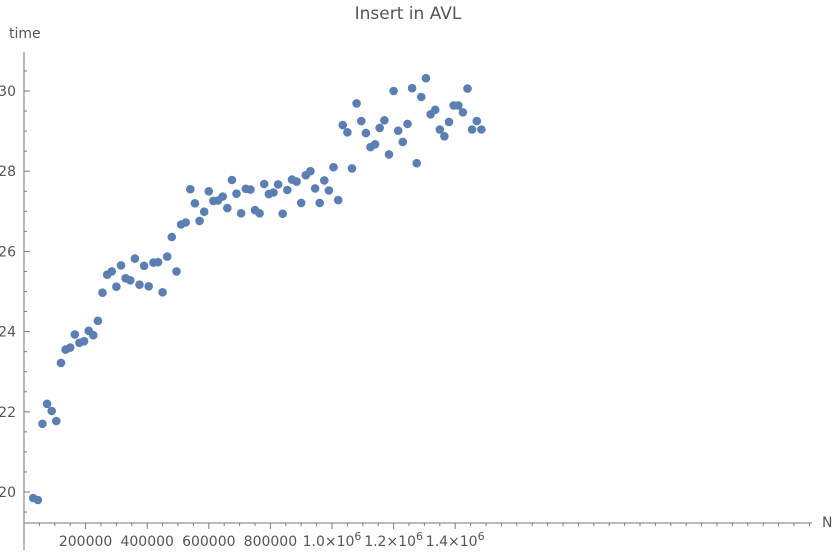 The height and width of the screenshot is (554, 834). I want to click on x-axis-label: N, so click(827, 523).